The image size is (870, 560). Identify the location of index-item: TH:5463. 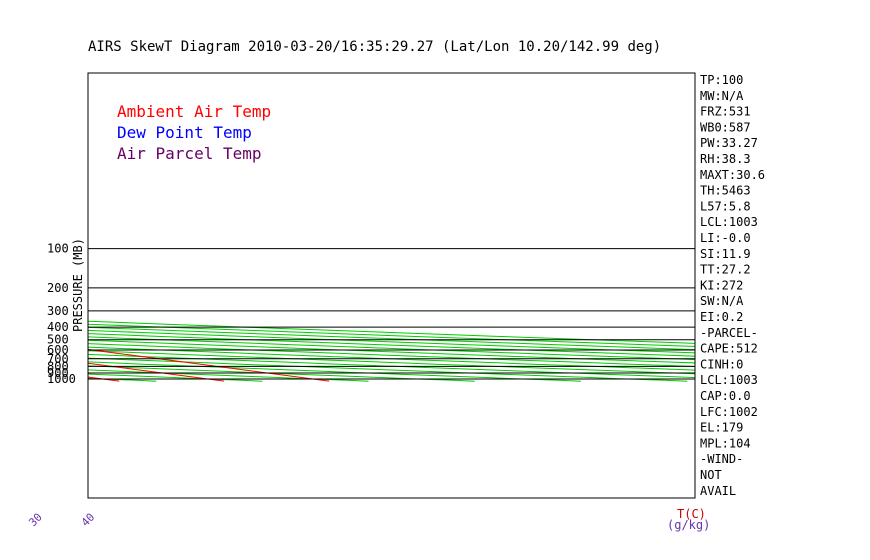
(725, 191).